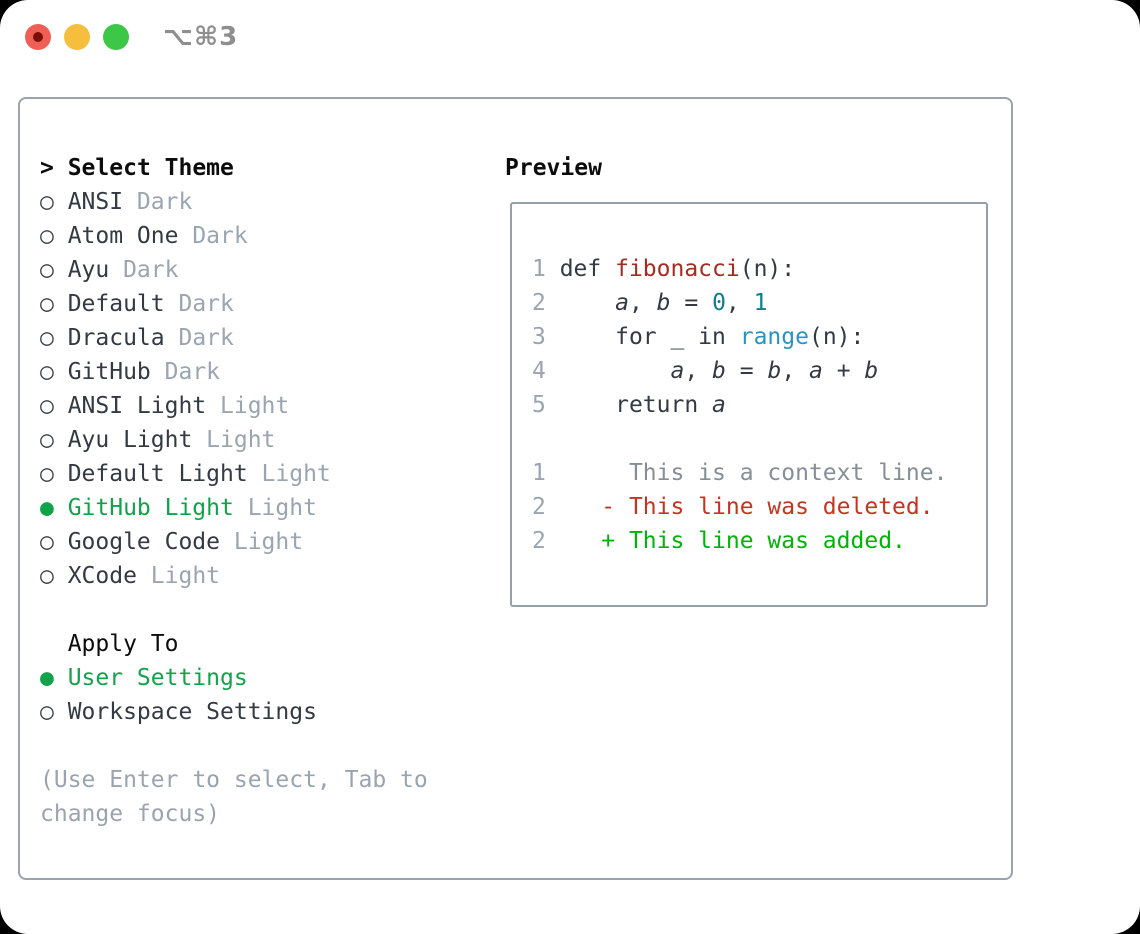  What do you see at coordinates (157, 678) in the screenshot?
I see `option-label: User Settings` at bounding box center [157, 678].